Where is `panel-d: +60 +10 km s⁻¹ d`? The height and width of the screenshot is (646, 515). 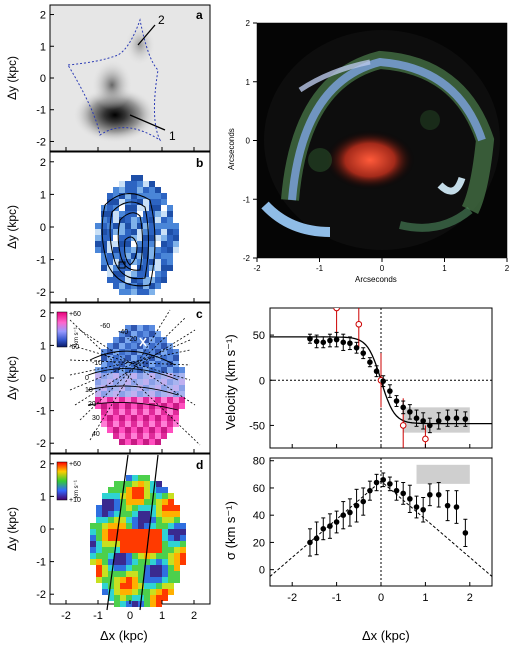
panel-d: +60 +10 km s⁻¹ d is located at coordinates (130, 532).